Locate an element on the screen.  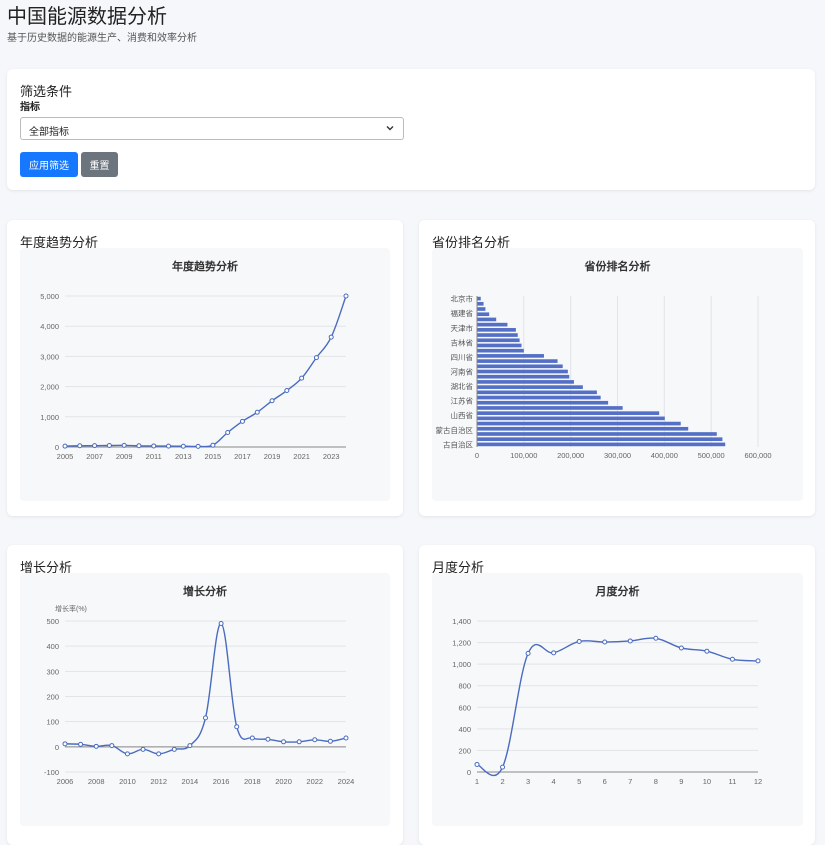
y-tick-label: 四川省 is located at coordinates (462, 357).